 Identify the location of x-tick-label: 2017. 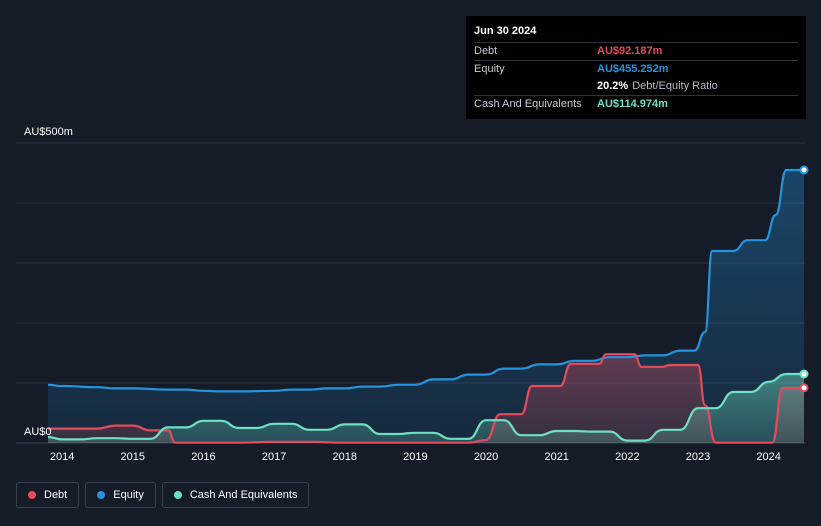
(274, 457).